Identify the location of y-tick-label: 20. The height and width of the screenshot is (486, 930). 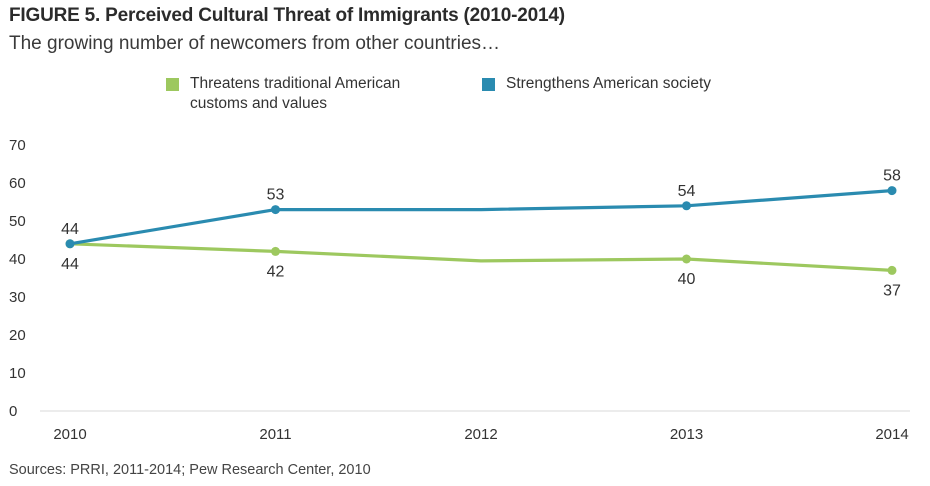
(17, 335).